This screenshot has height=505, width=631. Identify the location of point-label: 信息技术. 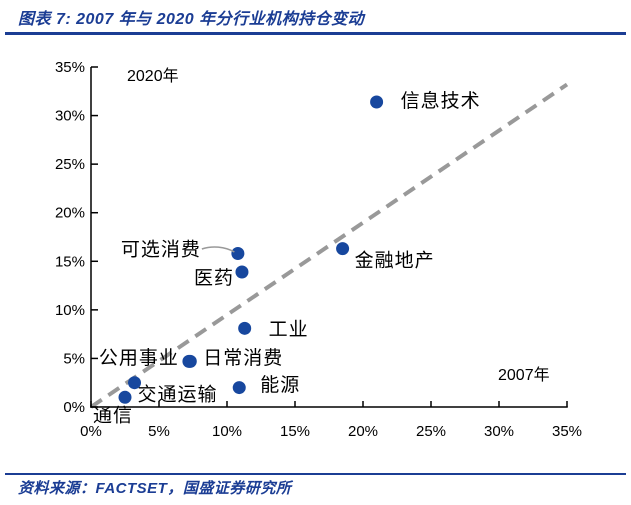
(441, 101).